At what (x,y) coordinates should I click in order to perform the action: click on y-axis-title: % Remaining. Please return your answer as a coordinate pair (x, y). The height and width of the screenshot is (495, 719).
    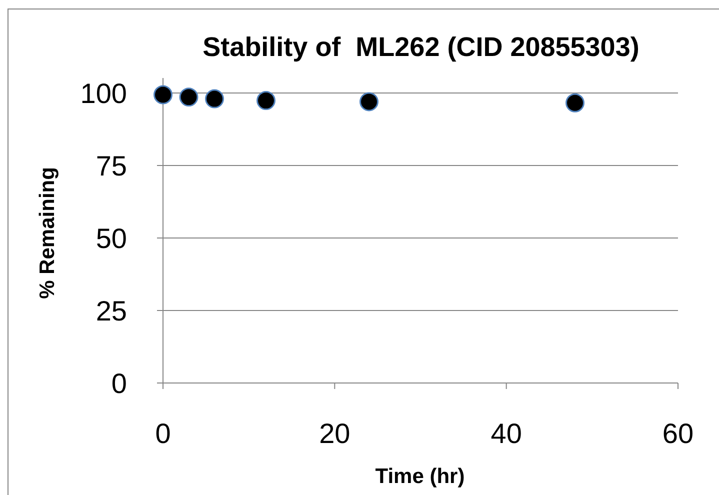
    Looking at the image, I should click on (47, 233).